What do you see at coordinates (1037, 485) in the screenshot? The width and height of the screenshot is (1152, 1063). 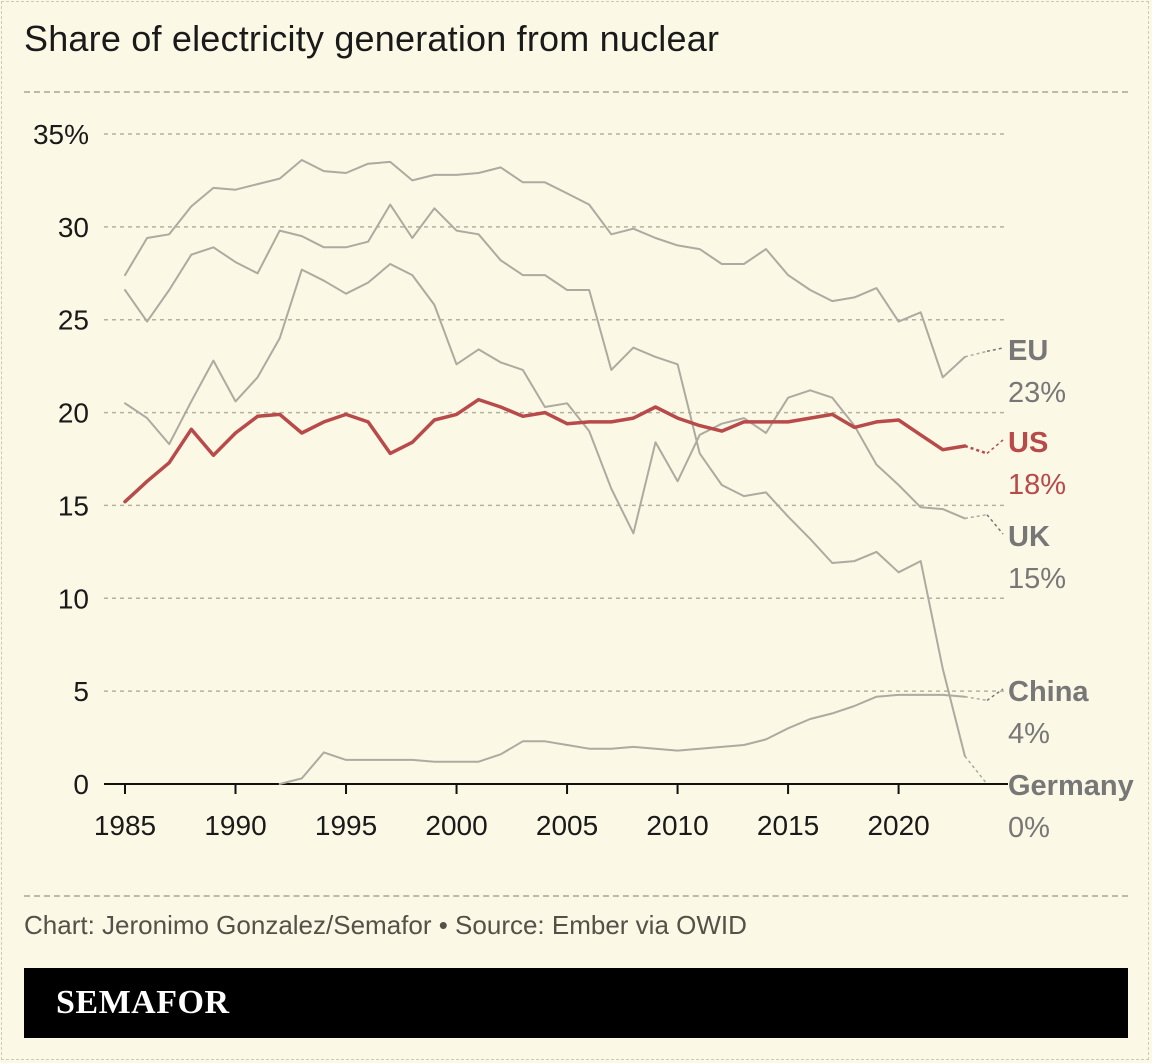 I see `series-value-us: 18%` at bounding box center [1037, 485].